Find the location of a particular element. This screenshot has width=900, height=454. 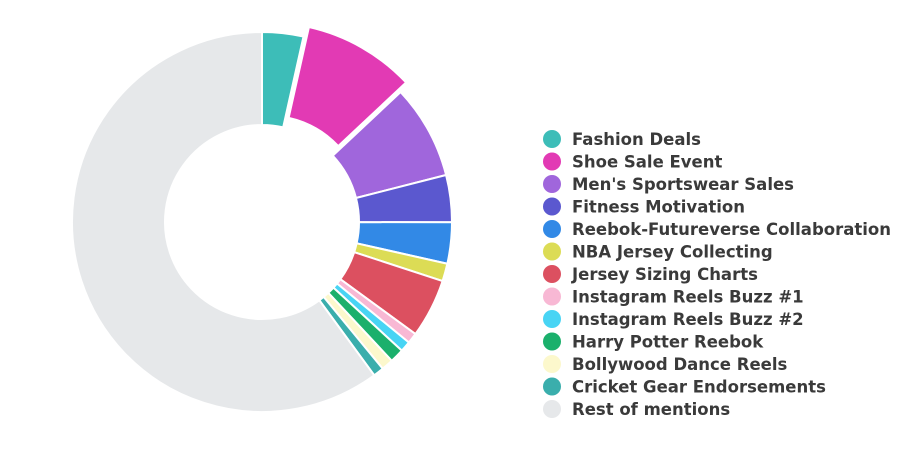

legend-label: Reebok-Futureverse Collaboration is located at coordinates (731, 229).